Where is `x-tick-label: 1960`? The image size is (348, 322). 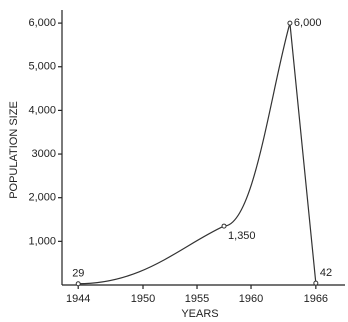
x-tick-label: 1960 is located at coordinates (251, 299).